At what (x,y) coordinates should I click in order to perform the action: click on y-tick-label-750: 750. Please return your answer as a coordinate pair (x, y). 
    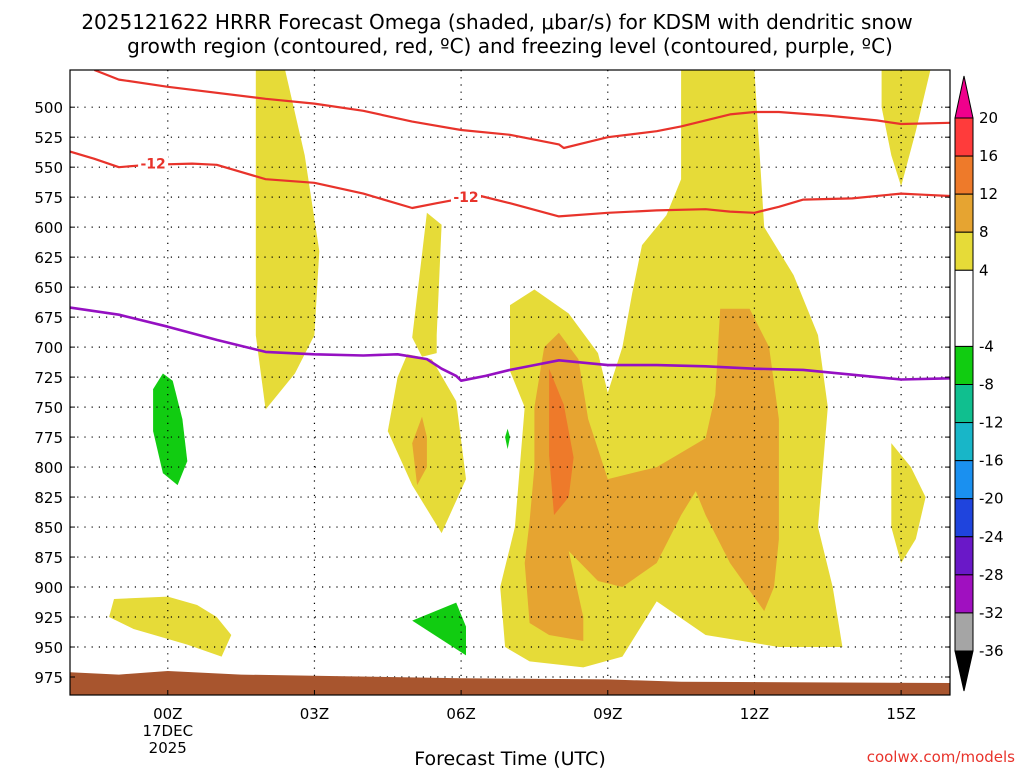
    Looking at the image, I should click on (48, 408).